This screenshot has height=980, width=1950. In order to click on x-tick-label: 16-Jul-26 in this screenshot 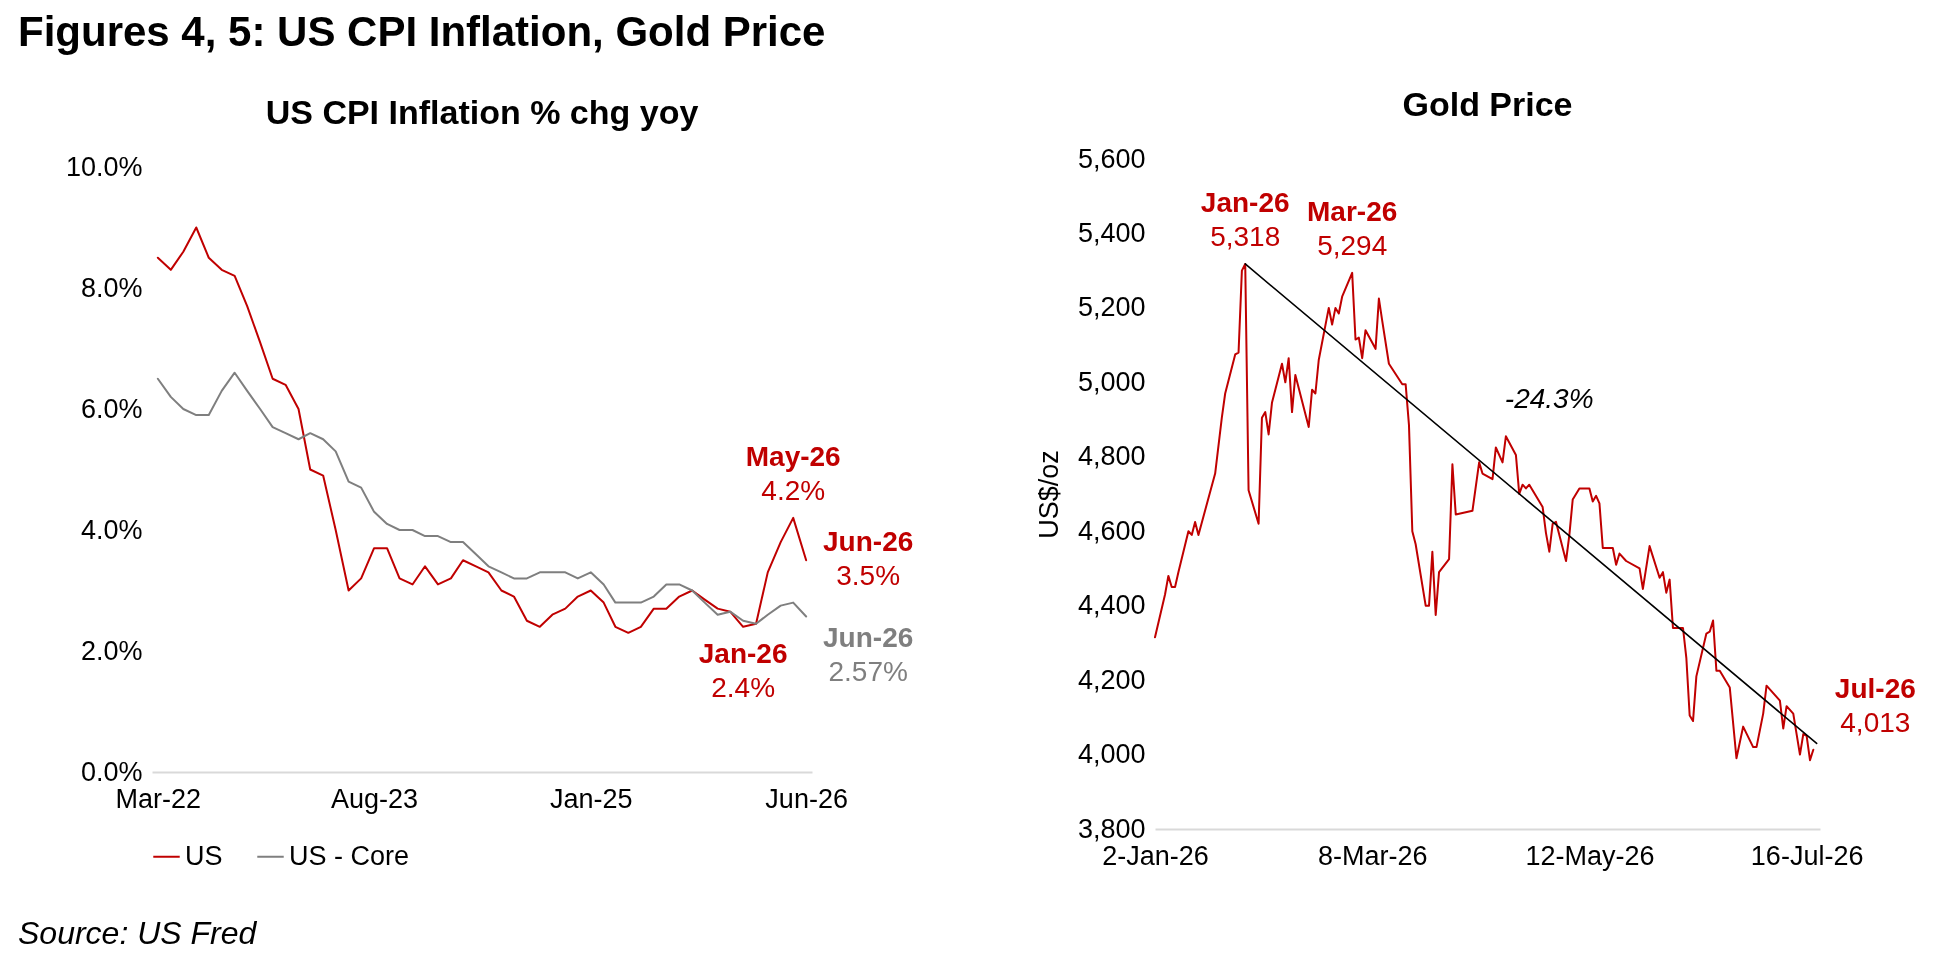, I will do `click(1807, 855)`.